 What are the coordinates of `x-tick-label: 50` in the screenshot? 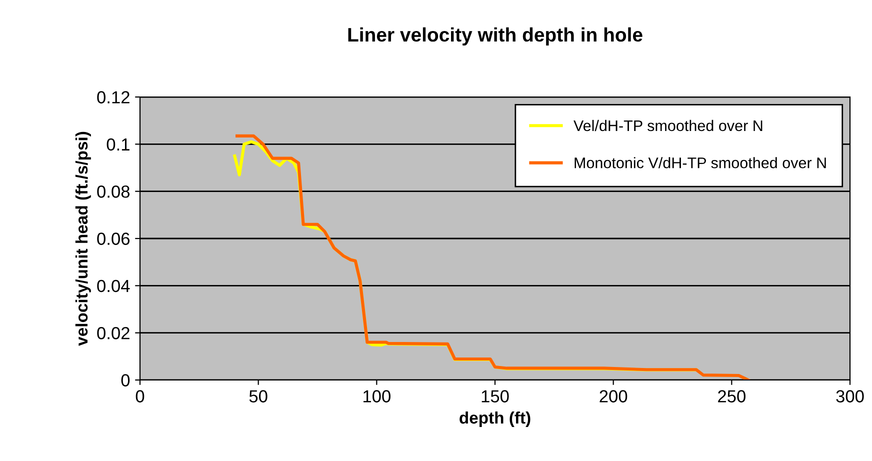 It's located at (258, 396).